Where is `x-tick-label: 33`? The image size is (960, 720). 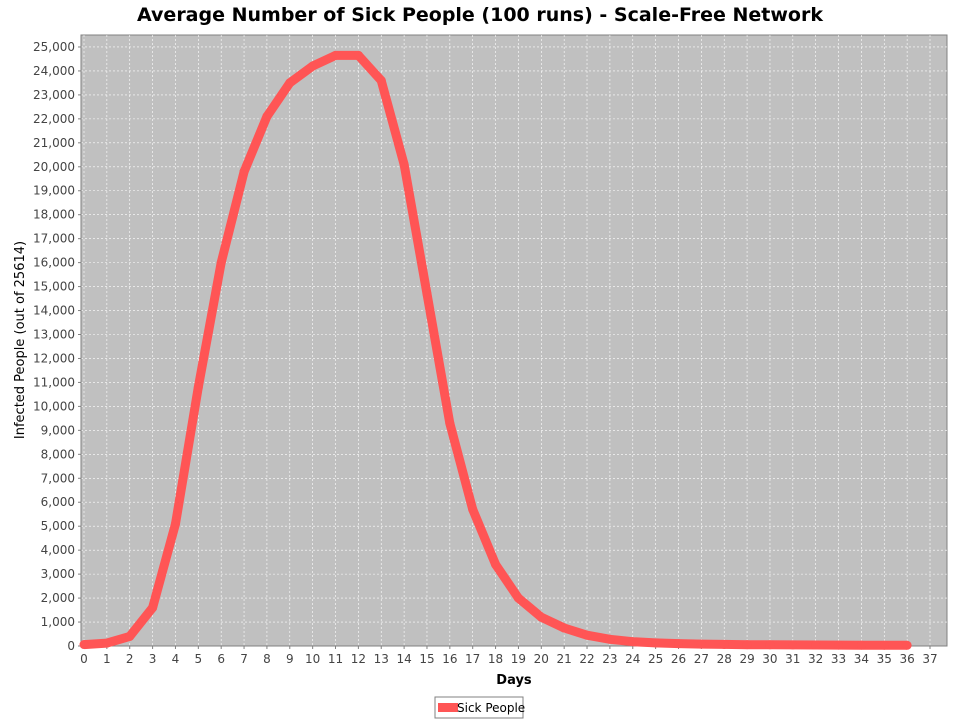
x-tick-label: 33 is located at coordinates (838, 659).